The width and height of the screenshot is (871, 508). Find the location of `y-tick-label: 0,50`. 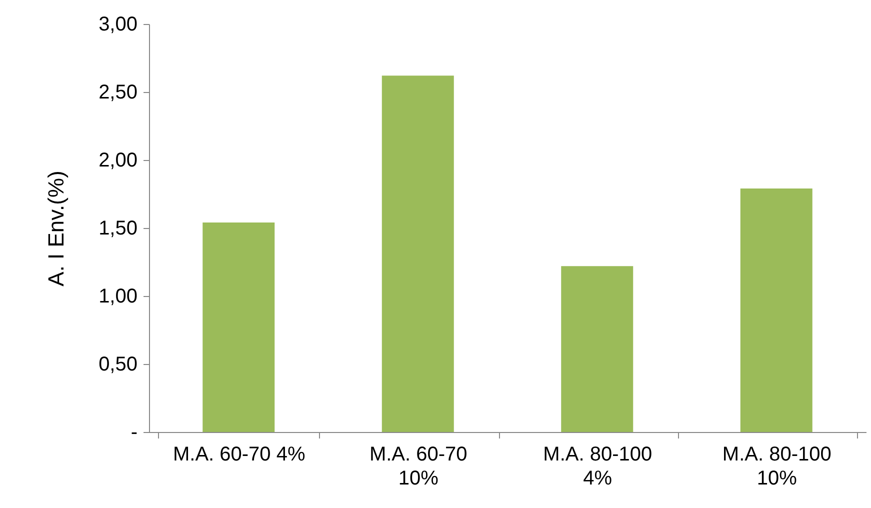

y-tick-label: 0,50 is located at coordinates (118, 365).